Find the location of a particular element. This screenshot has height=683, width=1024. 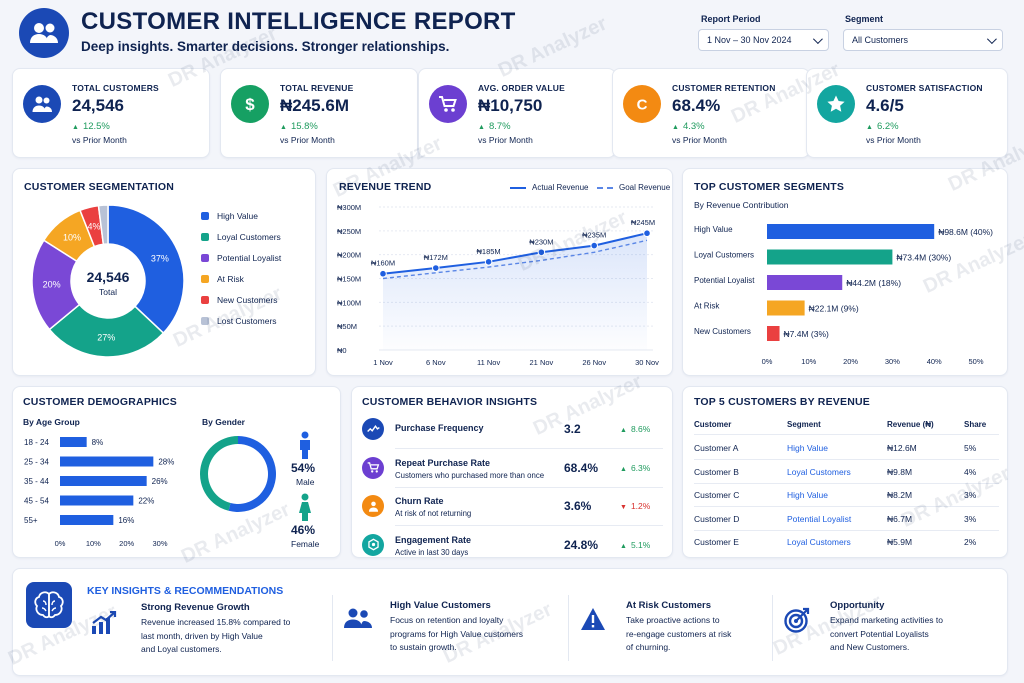

table-cell: Loyal Customers is located at coordinates (819, 542).